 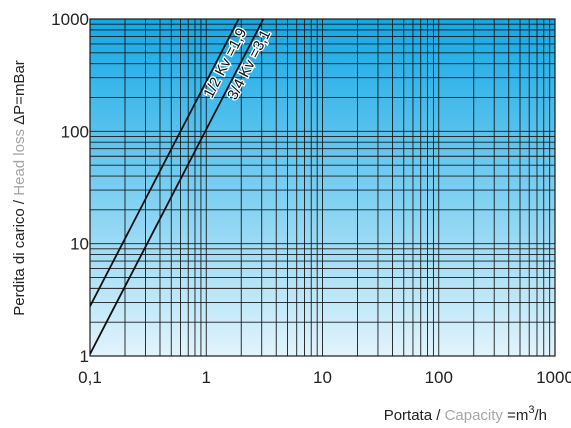 What do you see at coordinates (19, 256) in the screenshot?
I see `y-axis-label-it: Perdita di carico /` at bounding box center [19, 256].